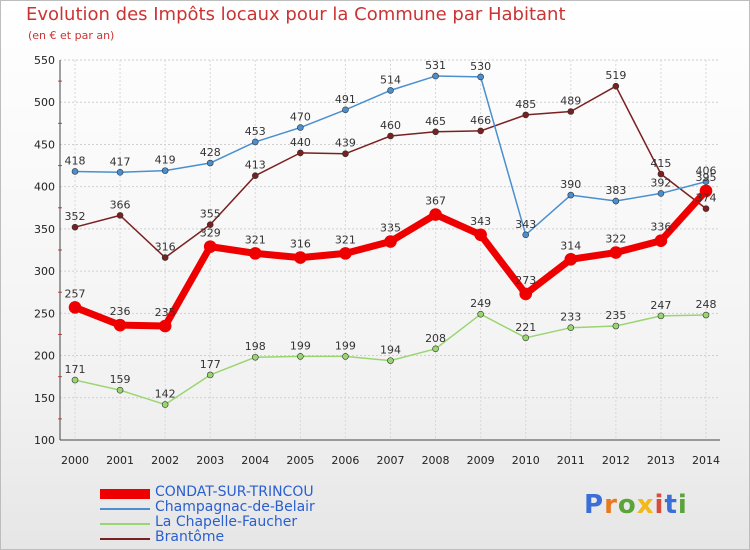 The width and height of the screenshot is (750, 550). Describe the element at coordinates (300, 356) in the screenshot. I see `data-point-chapelle-2005` at that location.